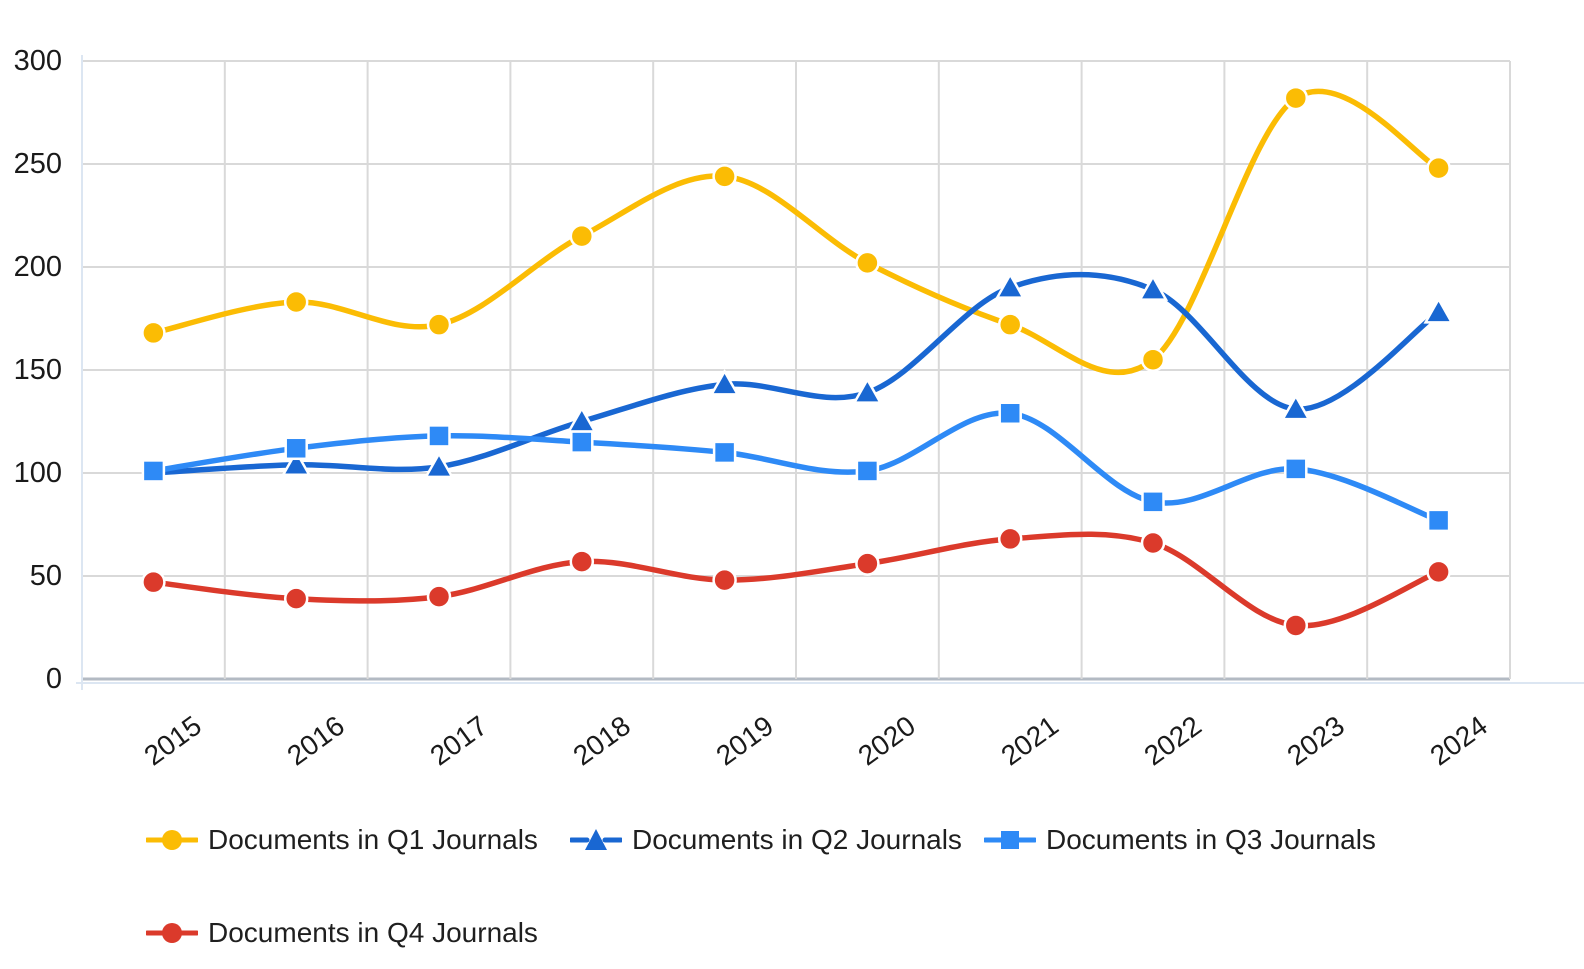  What do you see at coordinates (1153, 359) in the screenshot?
I see `marker-documents-in-q1-journals-2022` at bounding box center [1153, 359].